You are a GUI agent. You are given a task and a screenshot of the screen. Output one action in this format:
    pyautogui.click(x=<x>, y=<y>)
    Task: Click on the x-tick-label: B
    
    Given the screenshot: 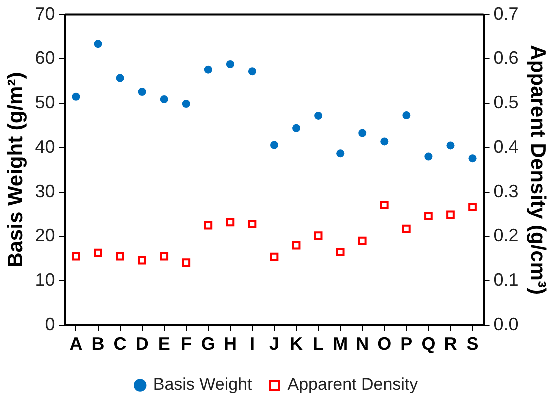 What is the action you would take?
    pyautogui.click(x=98, y=344)
    